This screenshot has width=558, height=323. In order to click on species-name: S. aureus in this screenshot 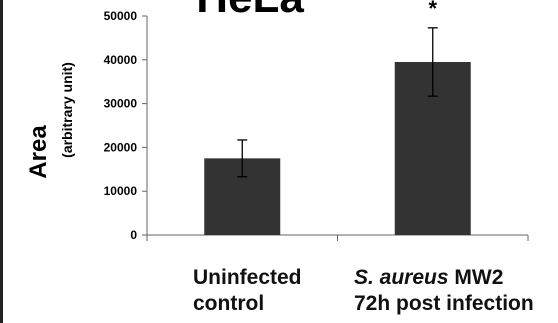, I will do `click(401, 277)`.